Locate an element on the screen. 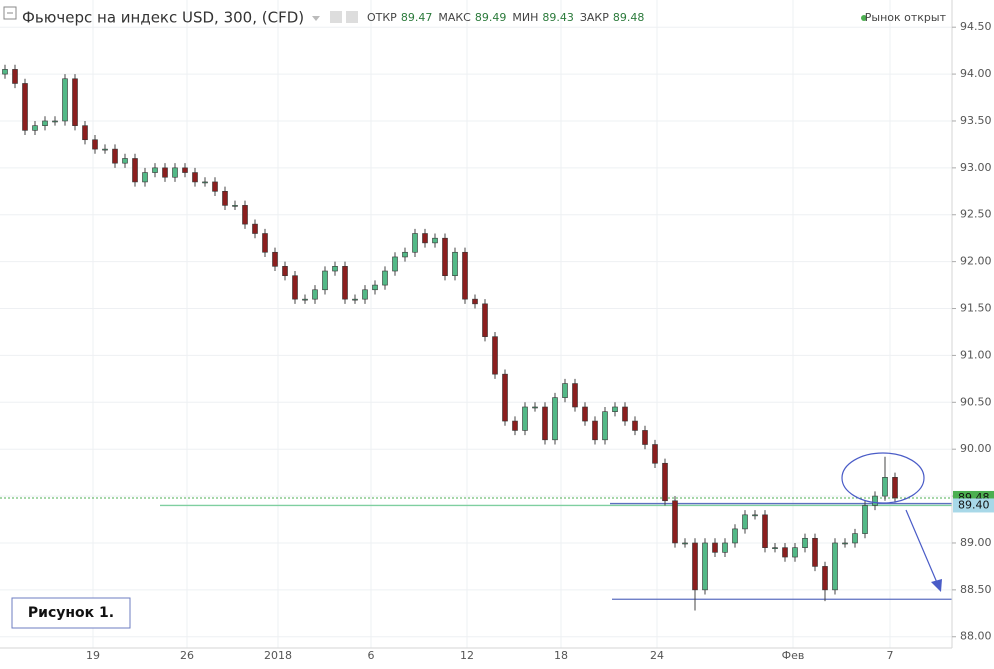 Image resolution: width=994 pixels, height=669 pixels. annotation: Рисунок 1. is located at coordinates (71, 613).